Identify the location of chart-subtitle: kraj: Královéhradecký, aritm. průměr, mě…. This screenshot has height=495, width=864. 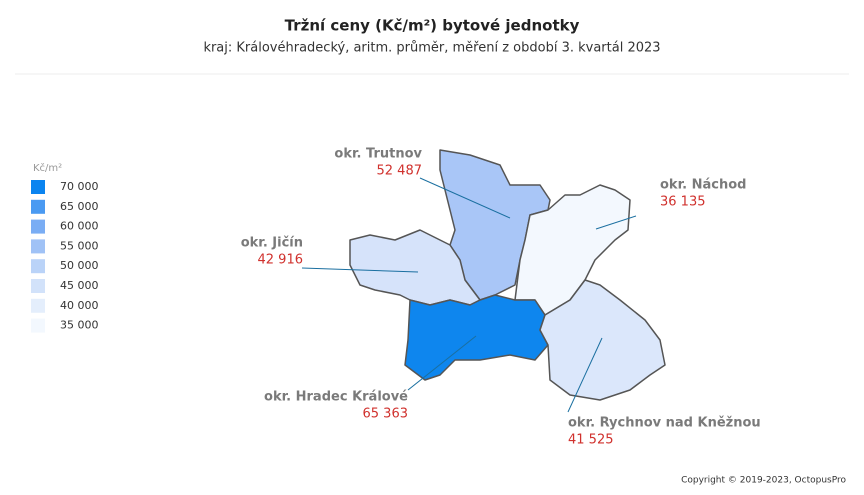
(431, 48).